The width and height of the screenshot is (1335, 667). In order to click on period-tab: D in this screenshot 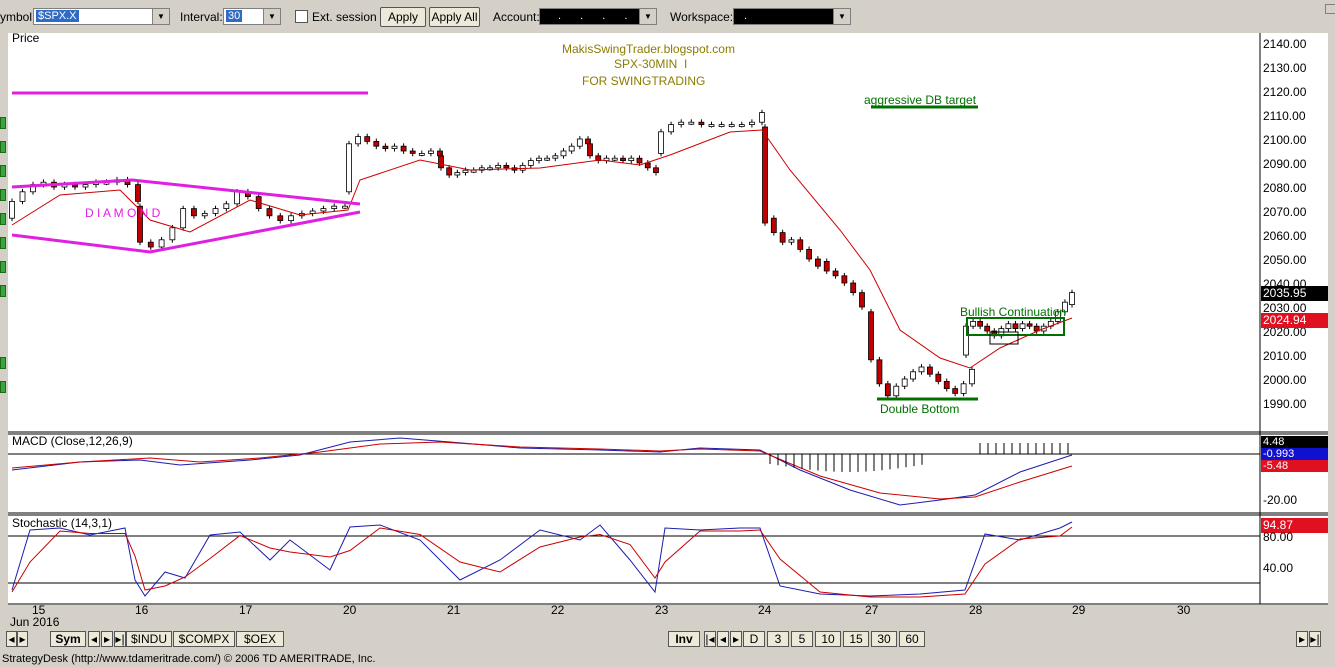, I will do `click(754, 639)`.